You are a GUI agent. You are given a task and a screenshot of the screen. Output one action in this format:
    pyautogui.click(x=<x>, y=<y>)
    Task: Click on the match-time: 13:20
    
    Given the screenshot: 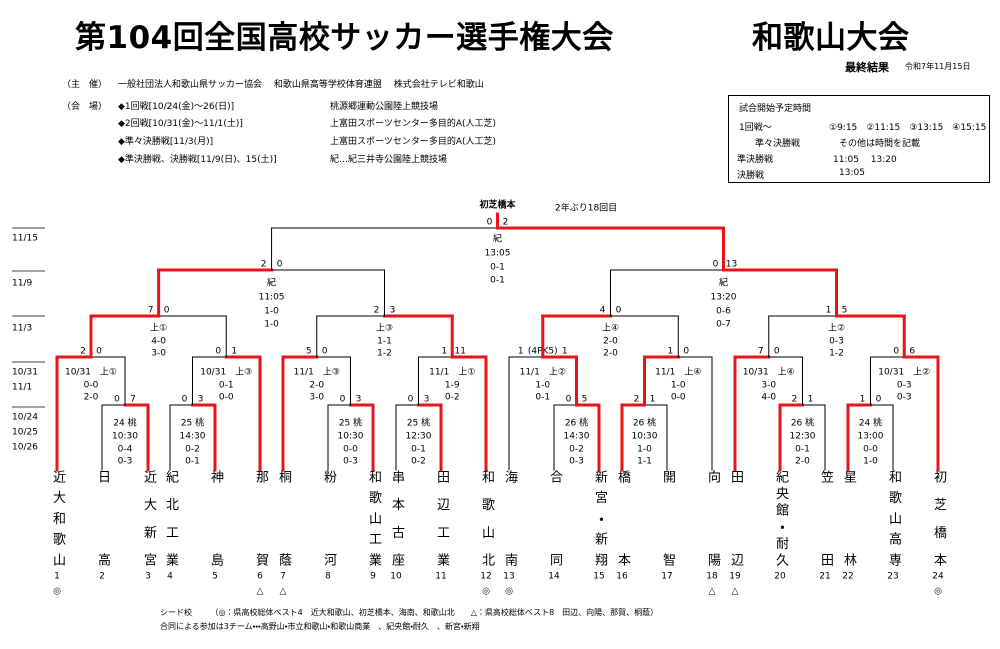 What is the action you would take?
    pyautogui.click(x=724, y=298)
    